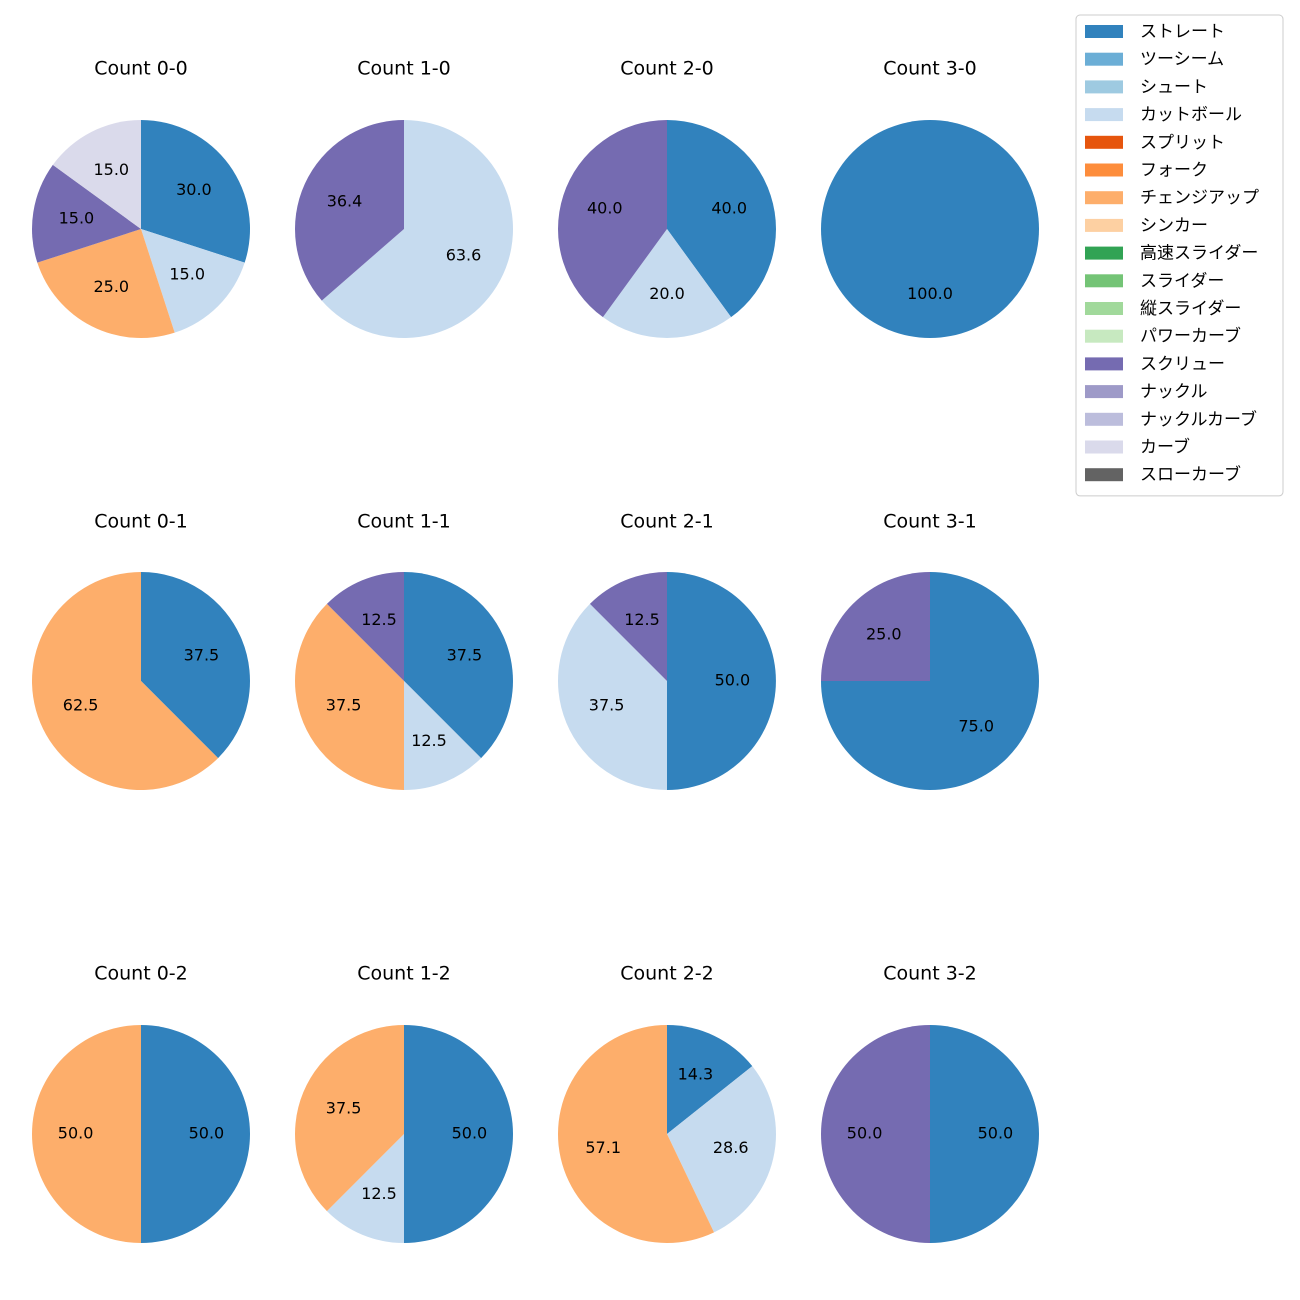  Describe the element at coordinates (729, 207) in the screenshot. I see `pie-slice-label: 40.0` at that location.